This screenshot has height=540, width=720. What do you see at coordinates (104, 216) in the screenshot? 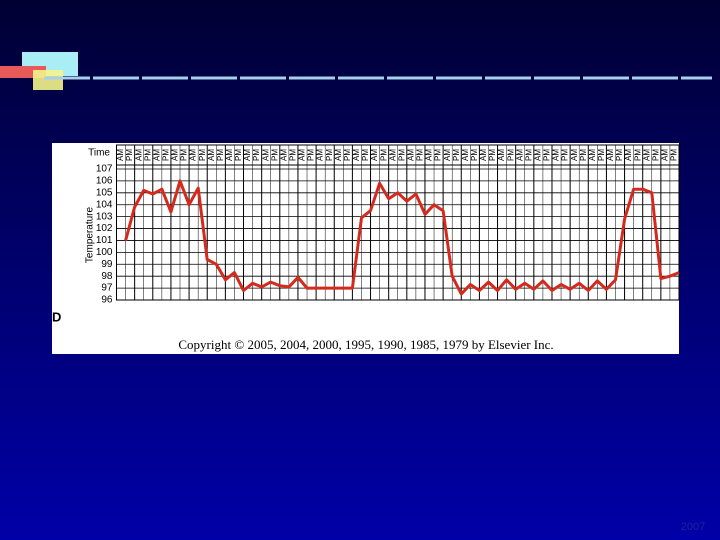
I see `y-tick-label: 103` at bounding box center [104, 216].